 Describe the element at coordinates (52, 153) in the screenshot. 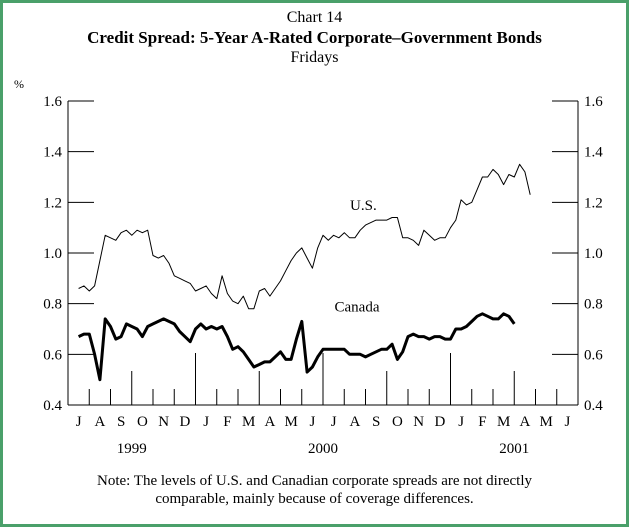

I see `y-tick-label-left-1.4: 1.4` at that location.